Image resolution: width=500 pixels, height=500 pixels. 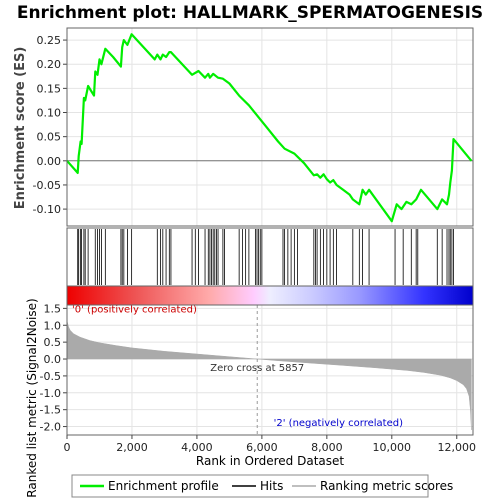 What do you see at coordinates (270, 461) in the screenshot?
I see `x-axis-title: Rank in Ordered Dataset` at bounding box center [270, 461].